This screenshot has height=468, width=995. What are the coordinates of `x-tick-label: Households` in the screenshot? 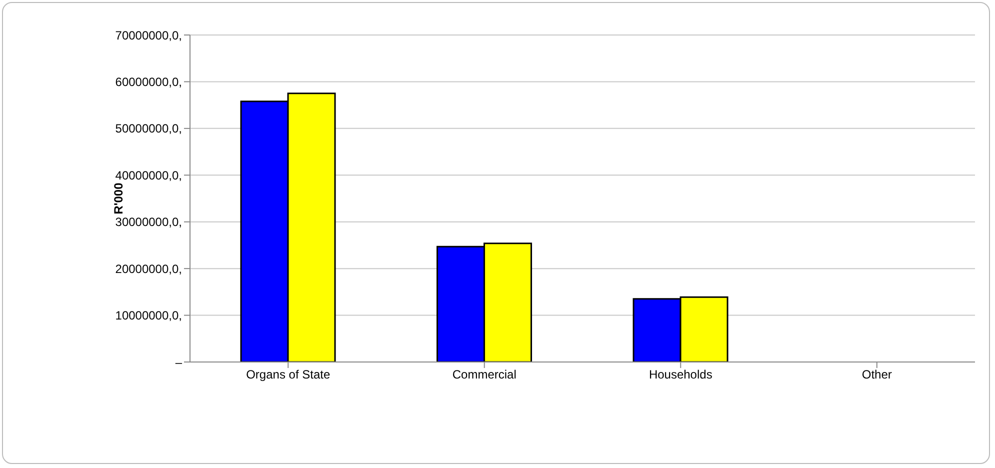 It's located at (680, 375).